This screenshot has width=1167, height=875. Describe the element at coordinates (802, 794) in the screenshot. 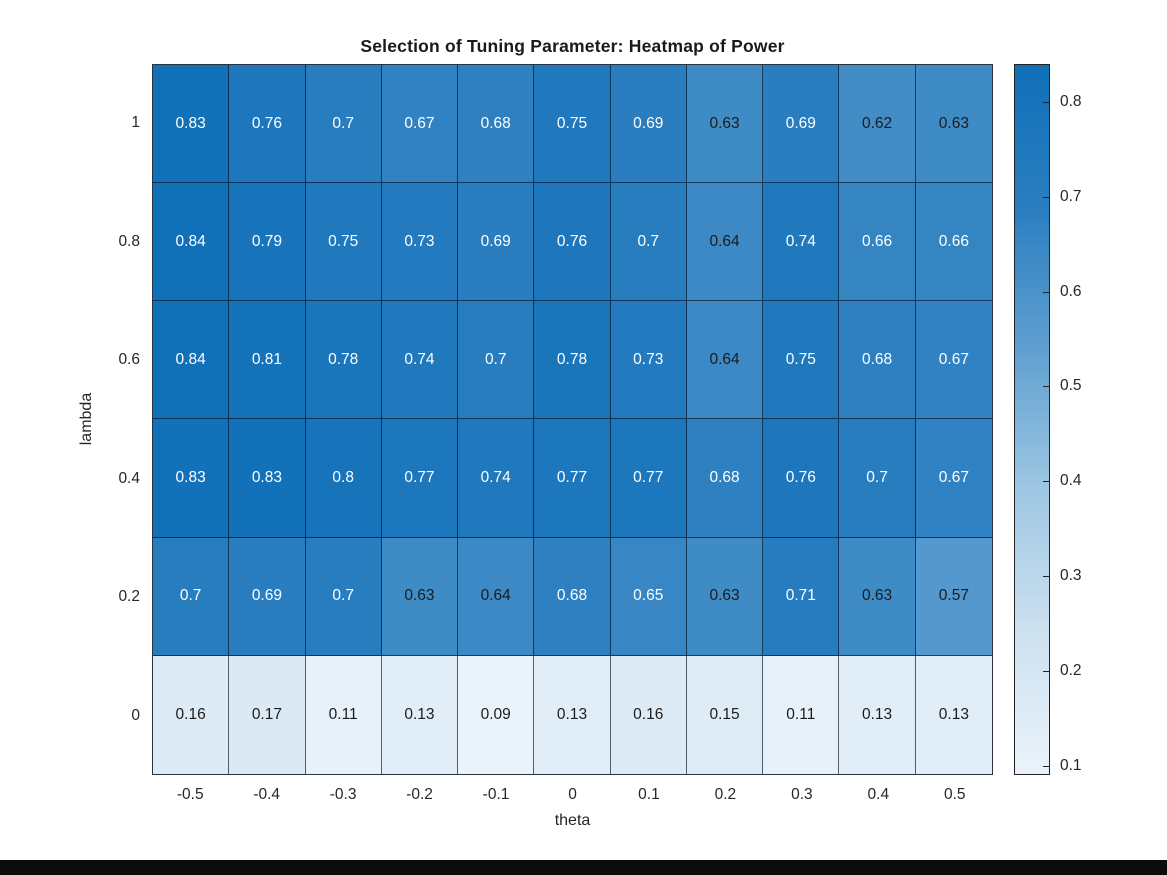

I see `x-tick-label: 0.3` at that location.